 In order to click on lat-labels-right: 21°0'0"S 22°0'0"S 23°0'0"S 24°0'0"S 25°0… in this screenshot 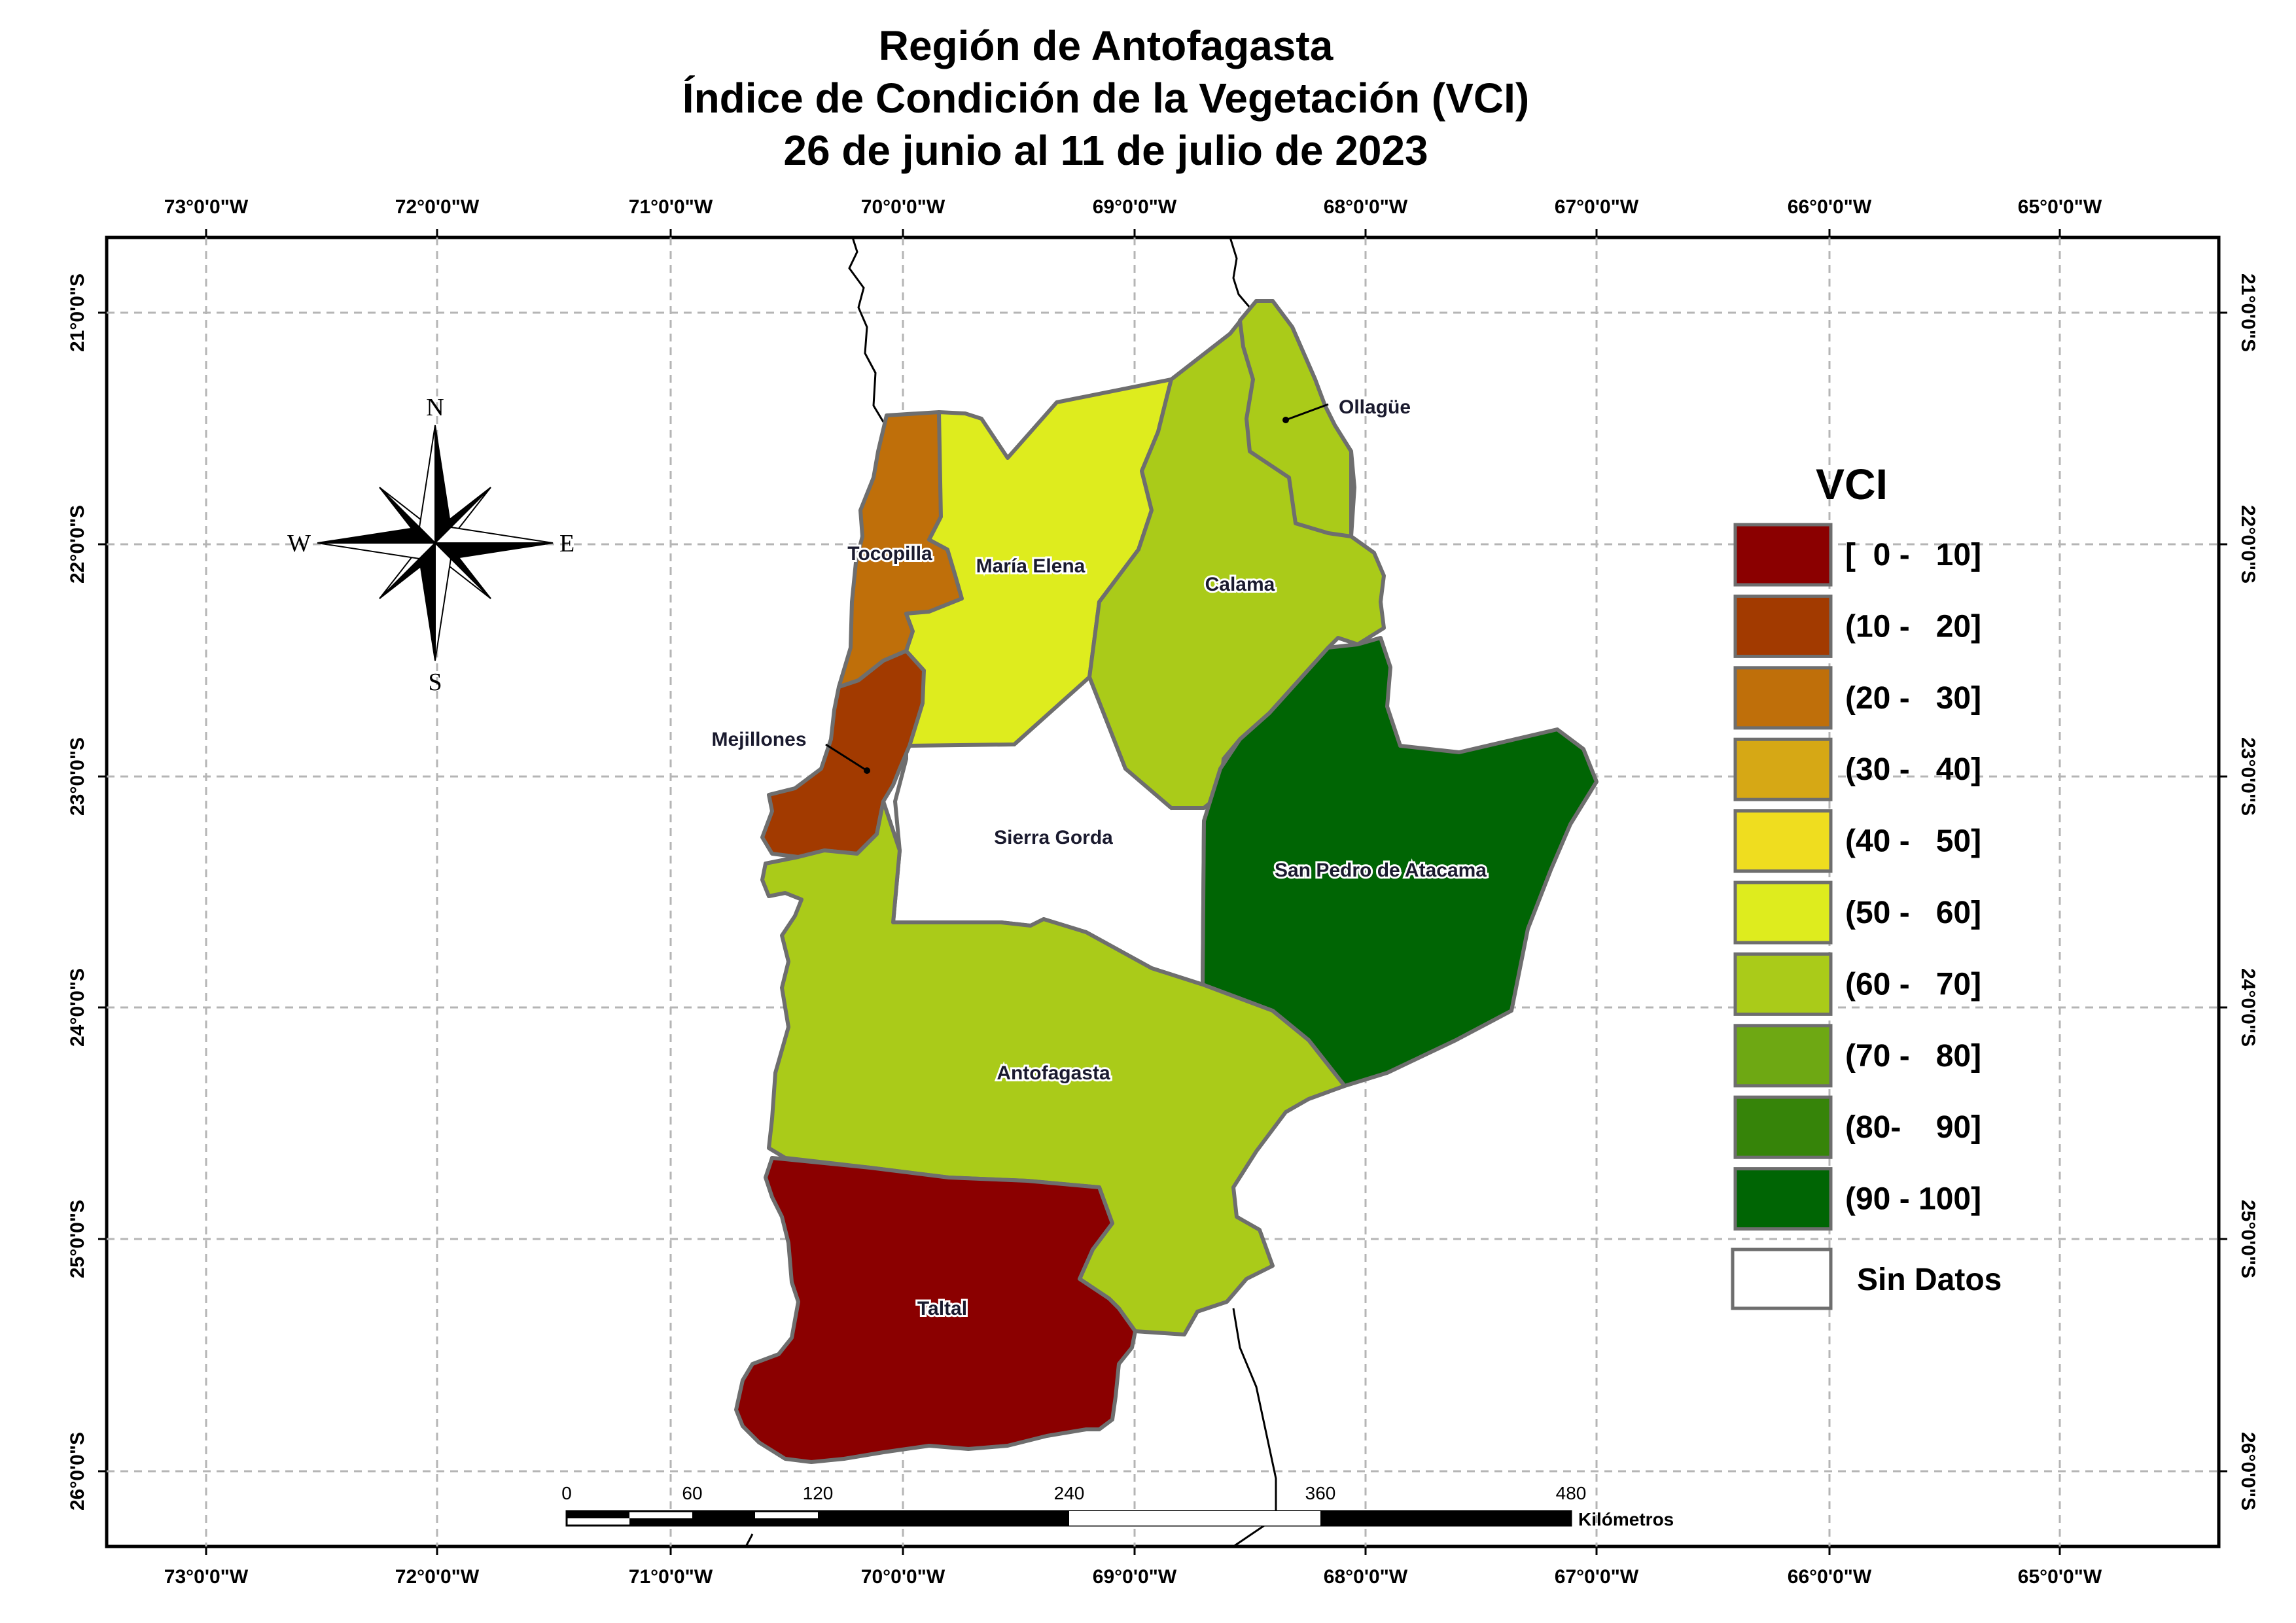, I will do `click(2248, 891)`.